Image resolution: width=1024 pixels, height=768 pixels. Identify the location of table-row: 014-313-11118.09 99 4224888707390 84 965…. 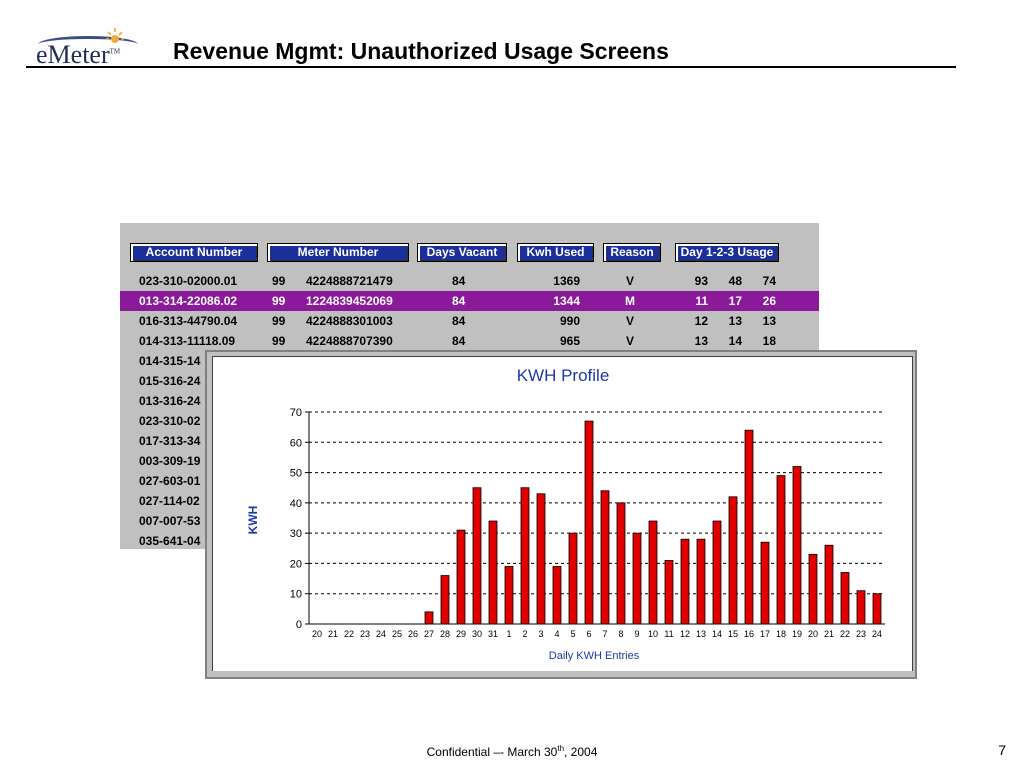
(469, 341).